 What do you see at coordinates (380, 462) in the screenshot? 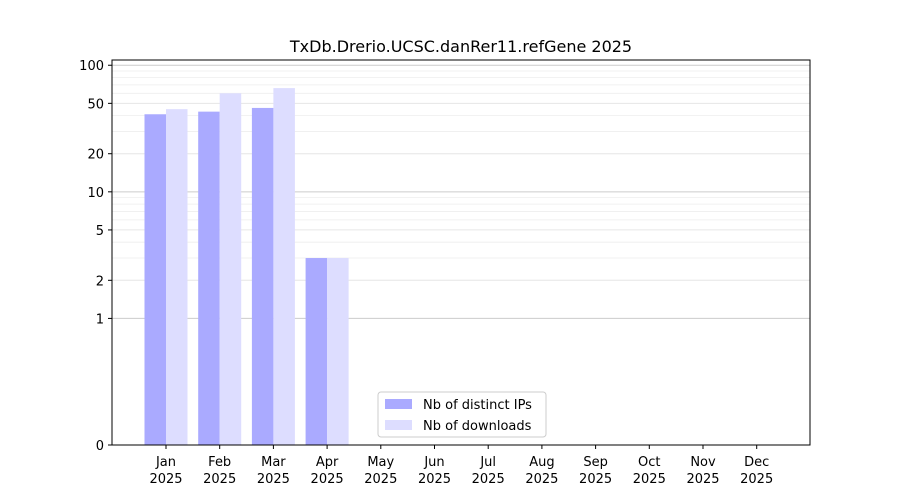
I see `x-tick-label-month: May` at bounding box center [380, 462].